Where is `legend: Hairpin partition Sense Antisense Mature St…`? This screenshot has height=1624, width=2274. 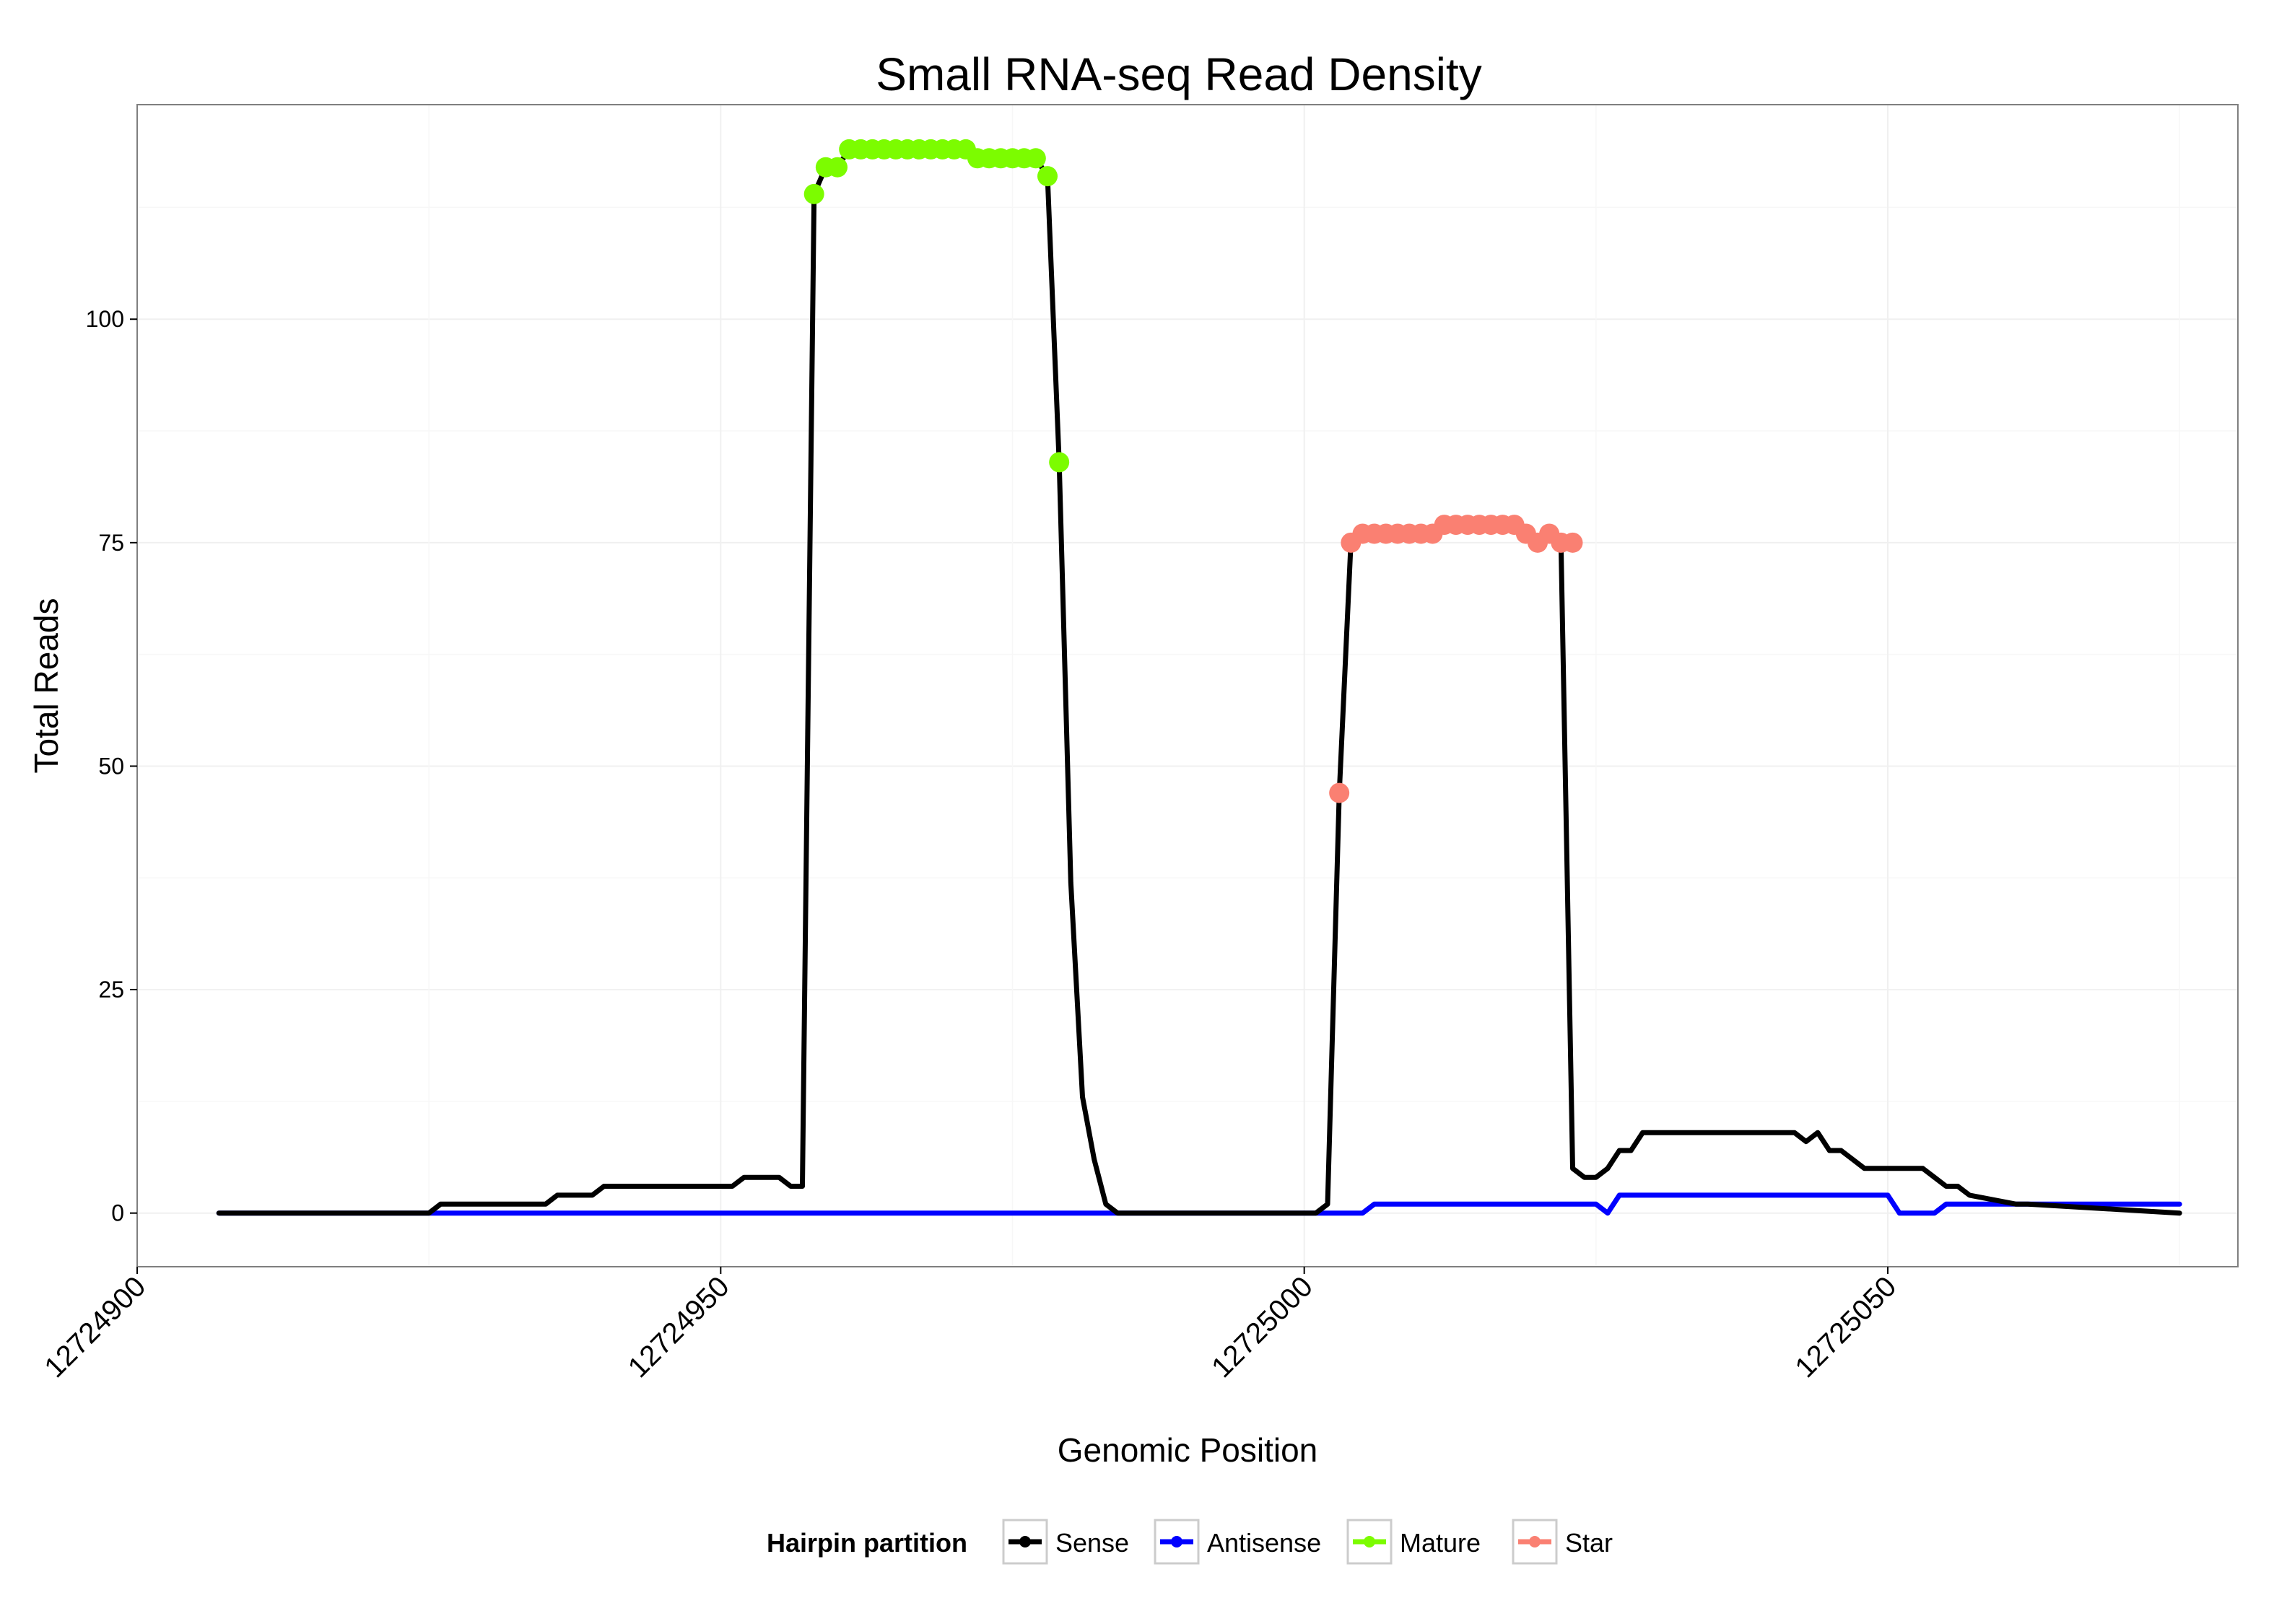
legend: Hairpin partition Sense Antisense Mature St… is located at coordinates (1190, 1542).